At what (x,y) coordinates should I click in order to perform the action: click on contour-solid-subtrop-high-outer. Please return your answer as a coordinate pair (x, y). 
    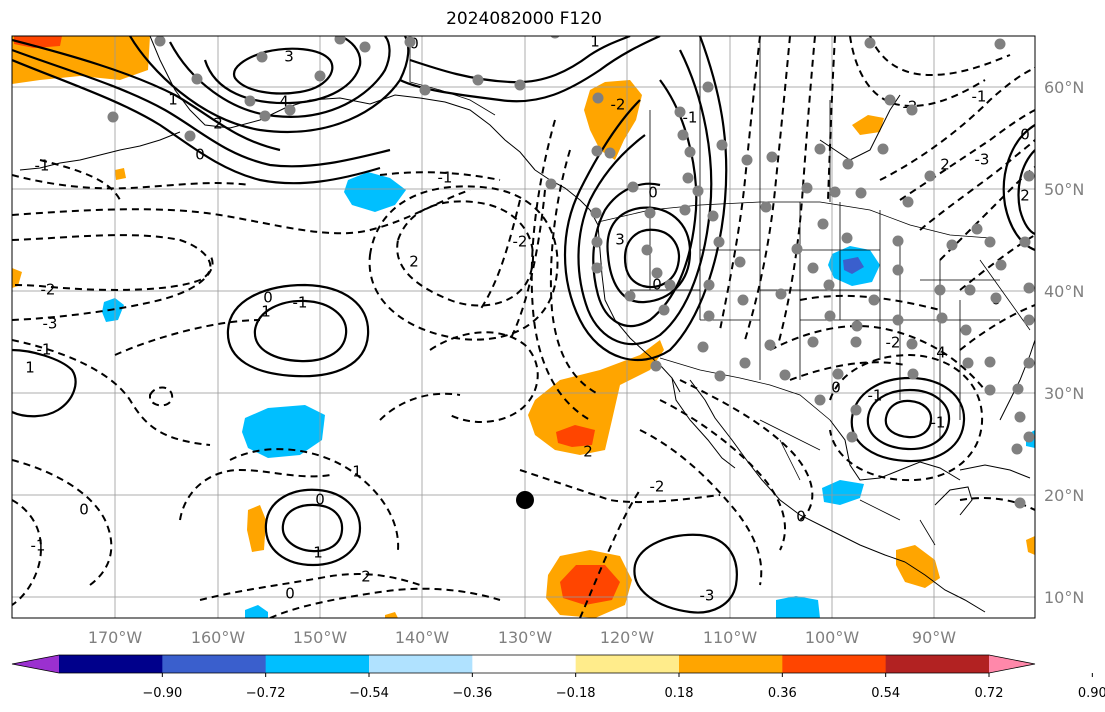
    Looking at the image, I should click on (313, 527).